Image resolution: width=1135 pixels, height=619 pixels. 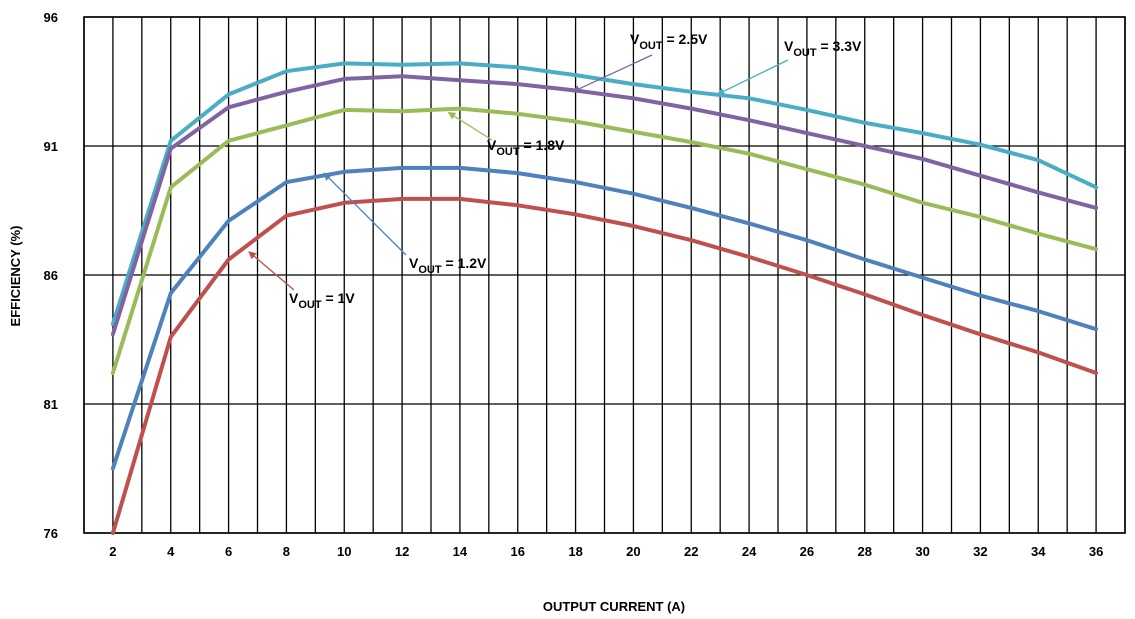 I want to click on x-tick-label: 14, so click(x=460, y=551).